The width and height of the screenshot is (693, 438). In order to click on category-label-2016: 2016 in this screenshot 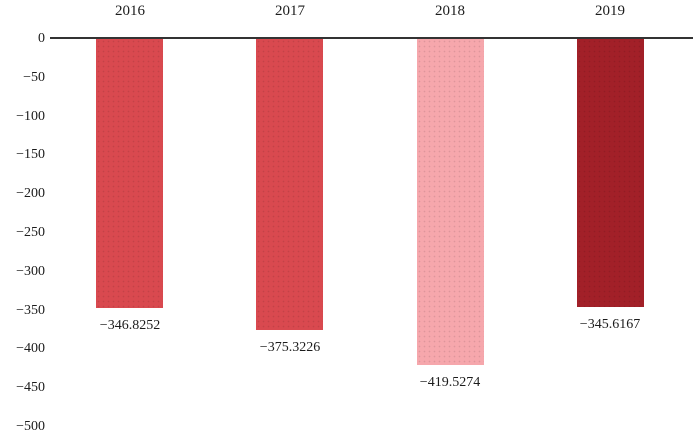, I will do `click(130, 11)`.